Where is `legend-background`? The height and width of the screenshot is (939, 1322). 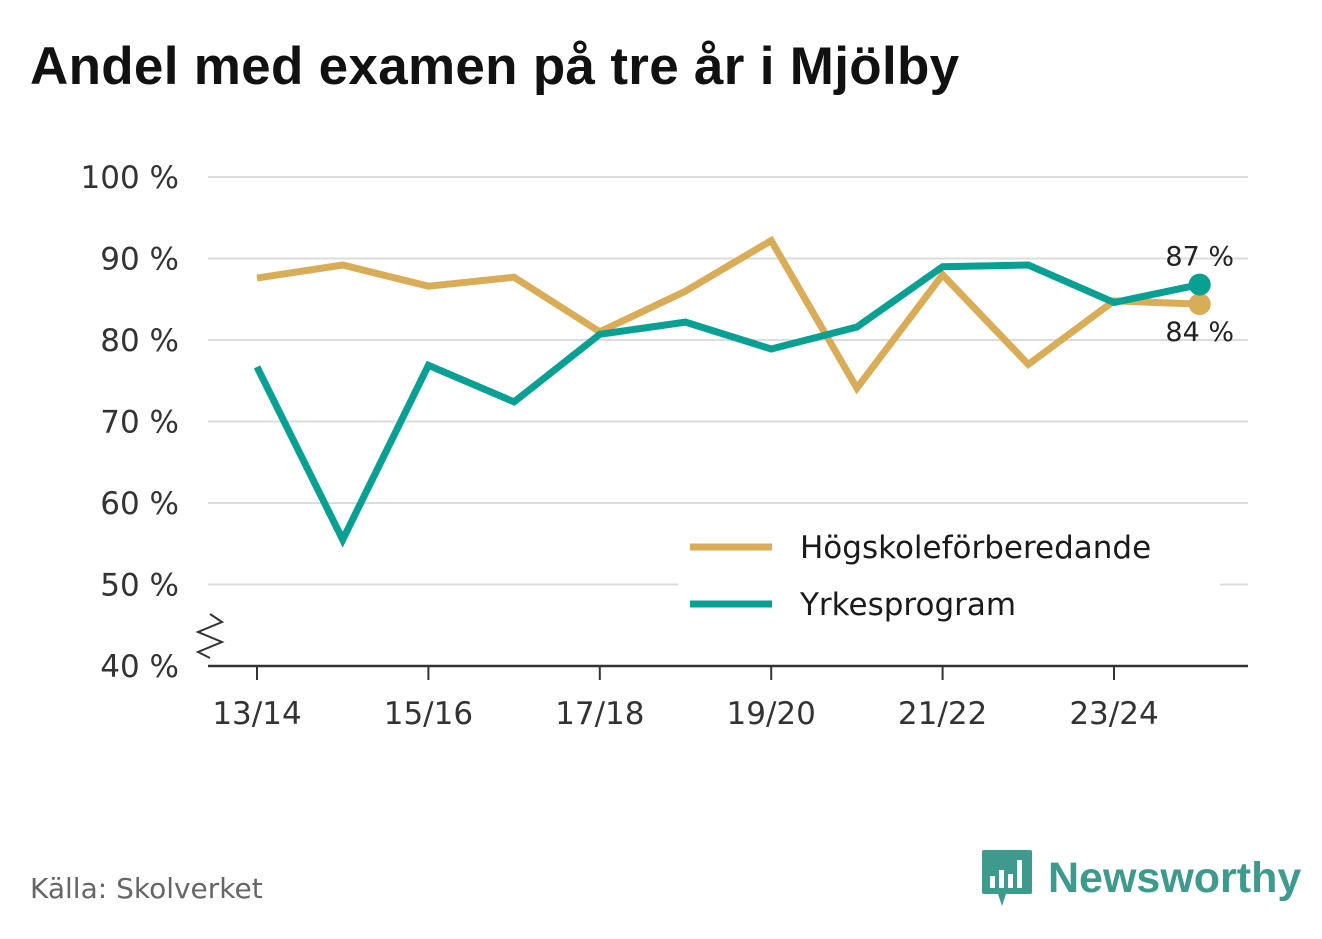
legend-background is located at coordinates (949, 578).